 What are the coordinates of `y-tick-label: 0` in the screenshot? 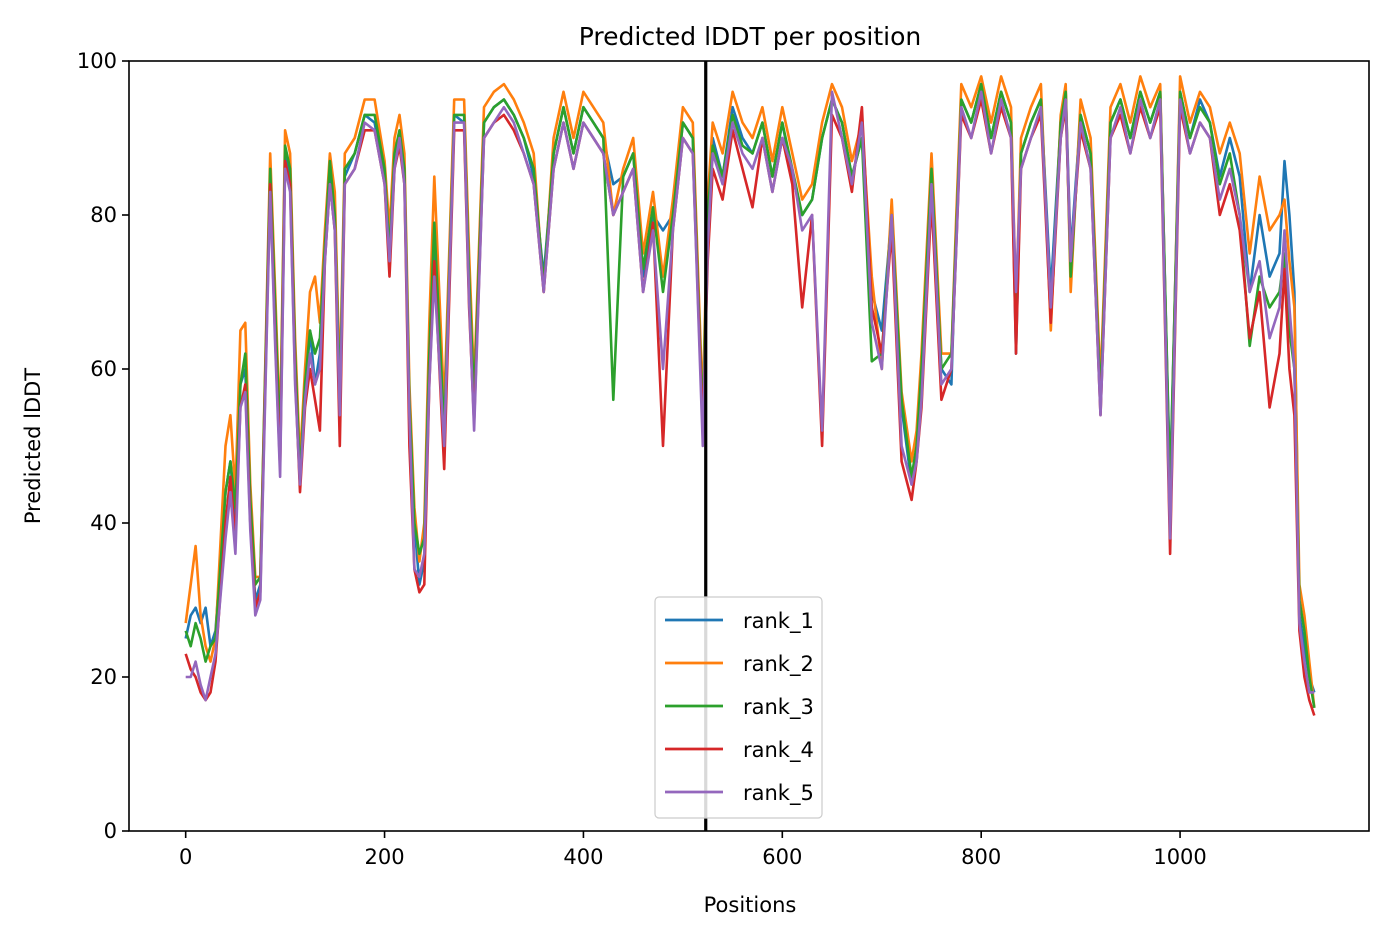 It's located at (110, 831).